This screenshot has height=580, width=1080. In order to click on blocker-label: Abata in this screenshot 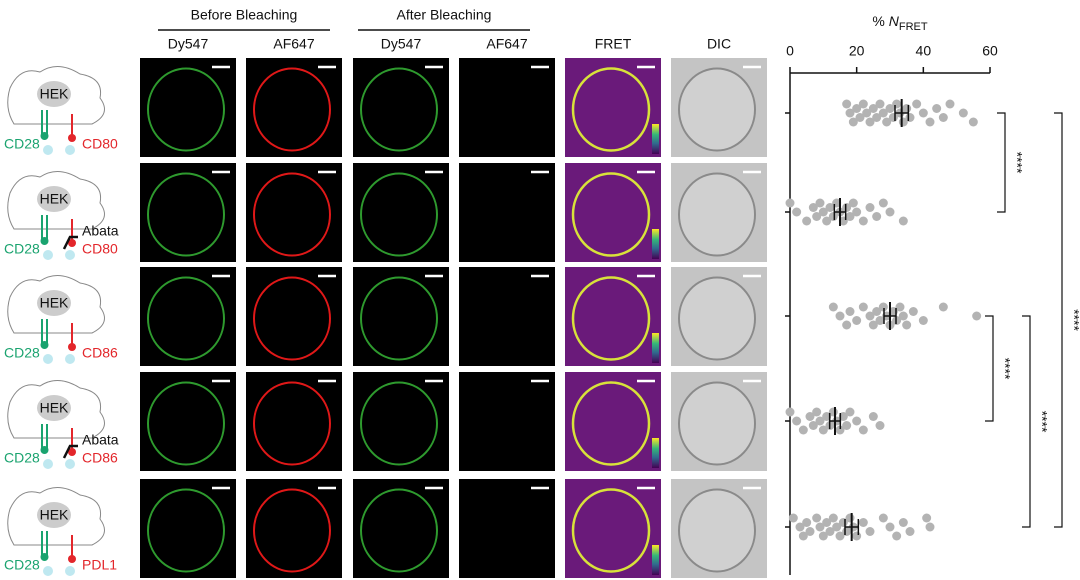, I will do `click(100, 231)`.